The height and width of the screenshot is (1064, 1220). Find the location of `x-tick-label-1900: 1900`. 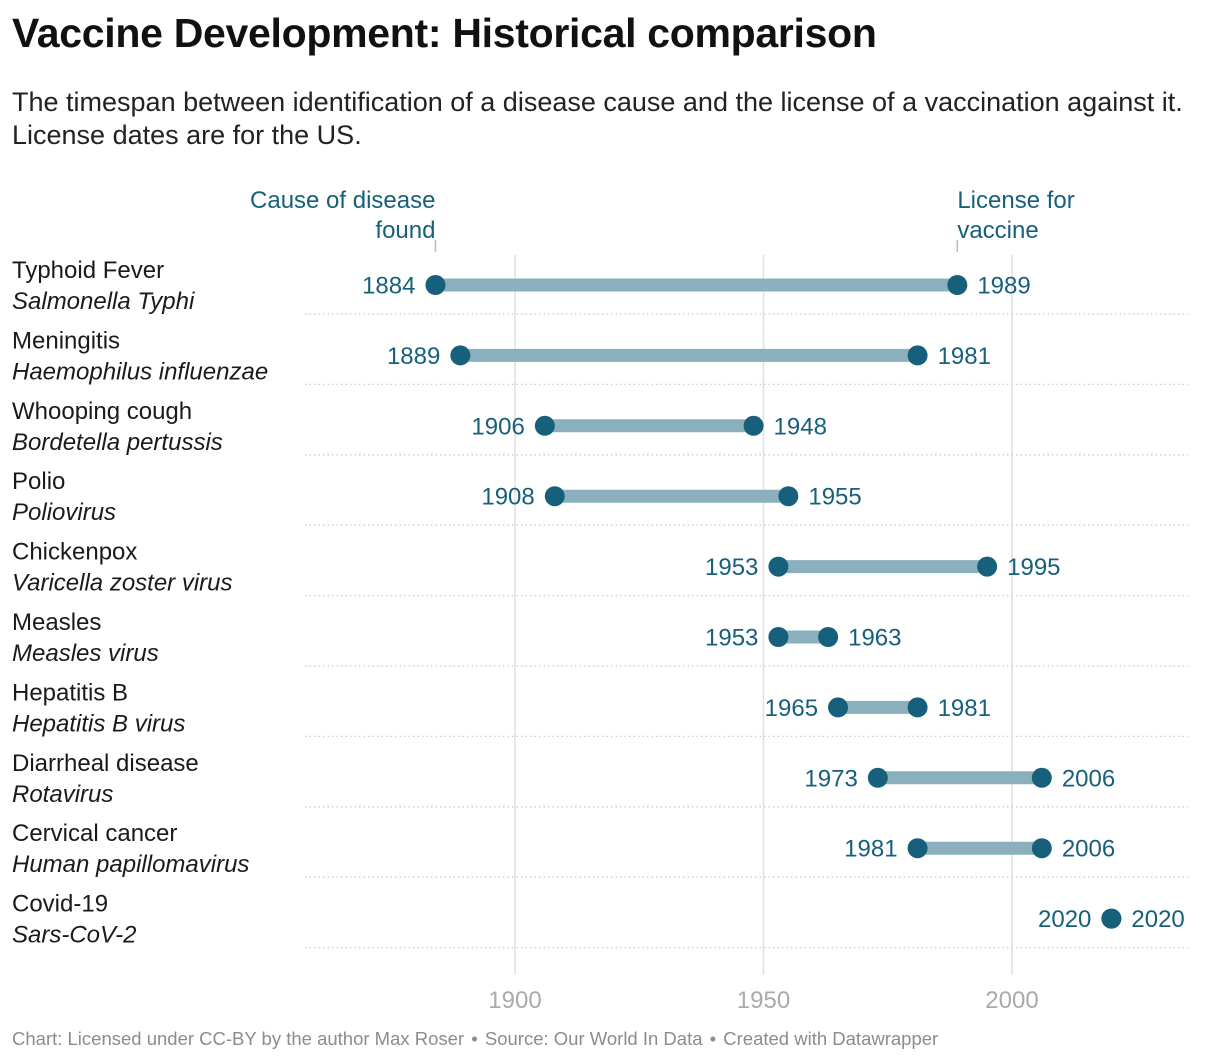

x-tick-label-1900: 1900 is located at coordinates (514, 1000).